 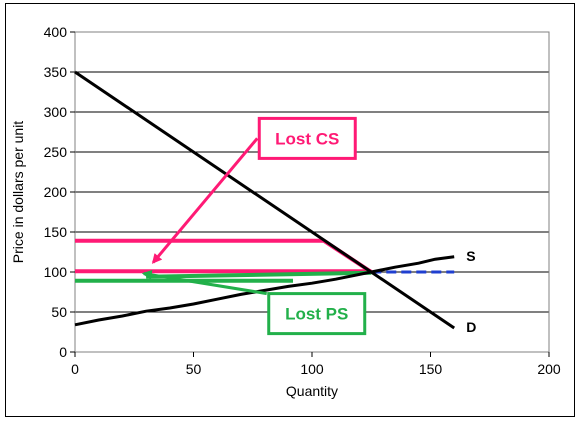 What do you see at coordinates (204, 282) in the screenshot?
I see `lost-ps-arrow` at bounding box center [204, 282].